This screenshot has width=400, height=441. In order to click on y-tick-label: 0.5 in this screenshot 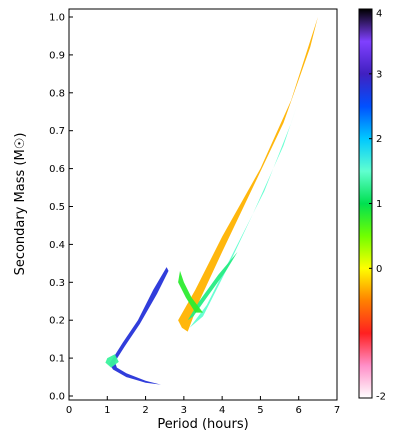, I will do `click(57, 207)`.